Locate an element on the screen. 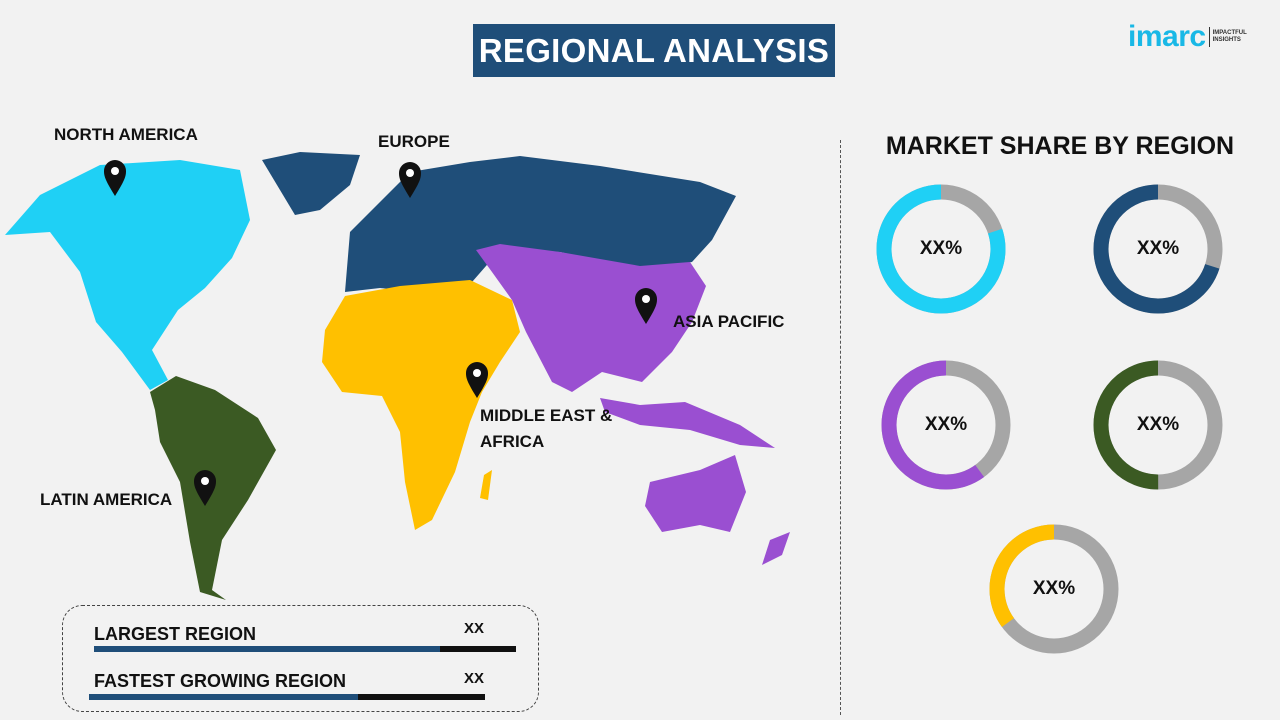 The image size is (1280, 720). australia is located at coordinates (695, 493).